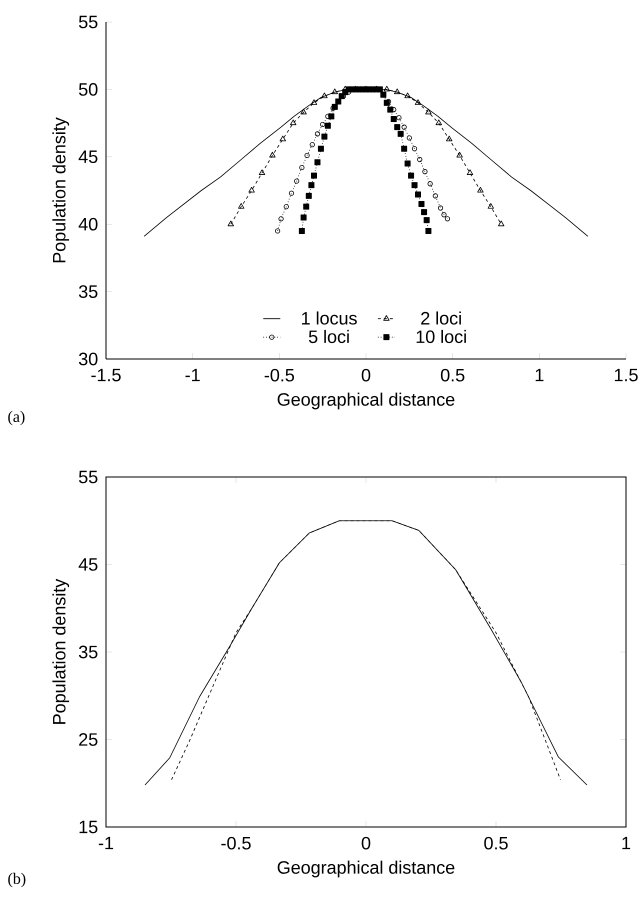  What do you see at coordinates (89, 827) in the screenshot?
I see `y-tick-label: 15` at bounding box center [89, 827].